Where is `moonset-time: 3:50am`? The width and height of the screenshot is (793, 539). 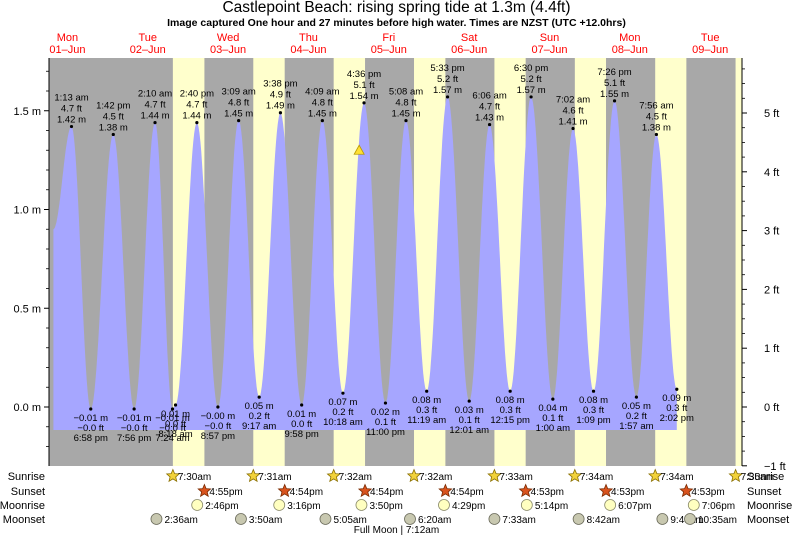 moonset-time: 3:50am is located at coordinates (265, 520).